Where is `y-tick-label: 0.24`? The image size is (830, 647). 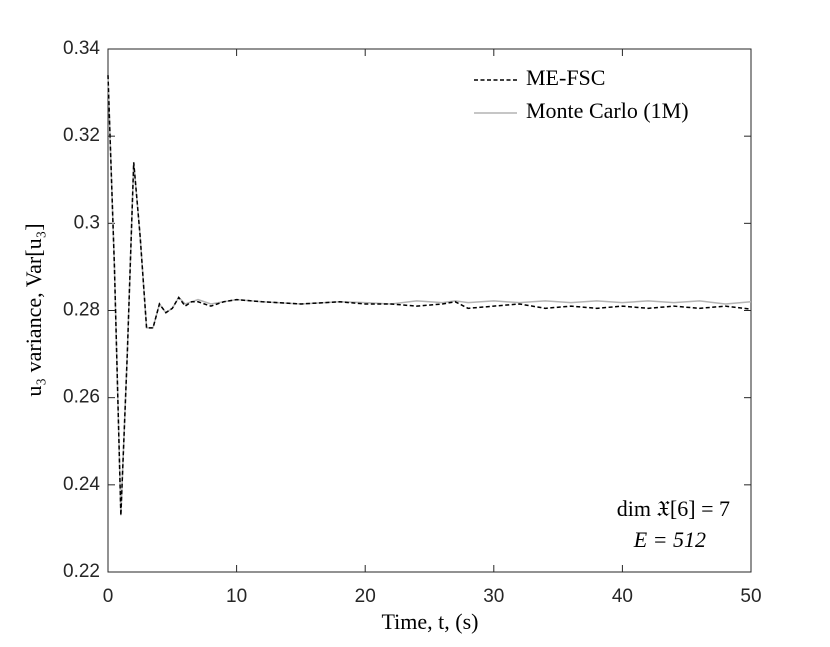
y-tick-label: 0.24 is located at coordinates (81, 484).